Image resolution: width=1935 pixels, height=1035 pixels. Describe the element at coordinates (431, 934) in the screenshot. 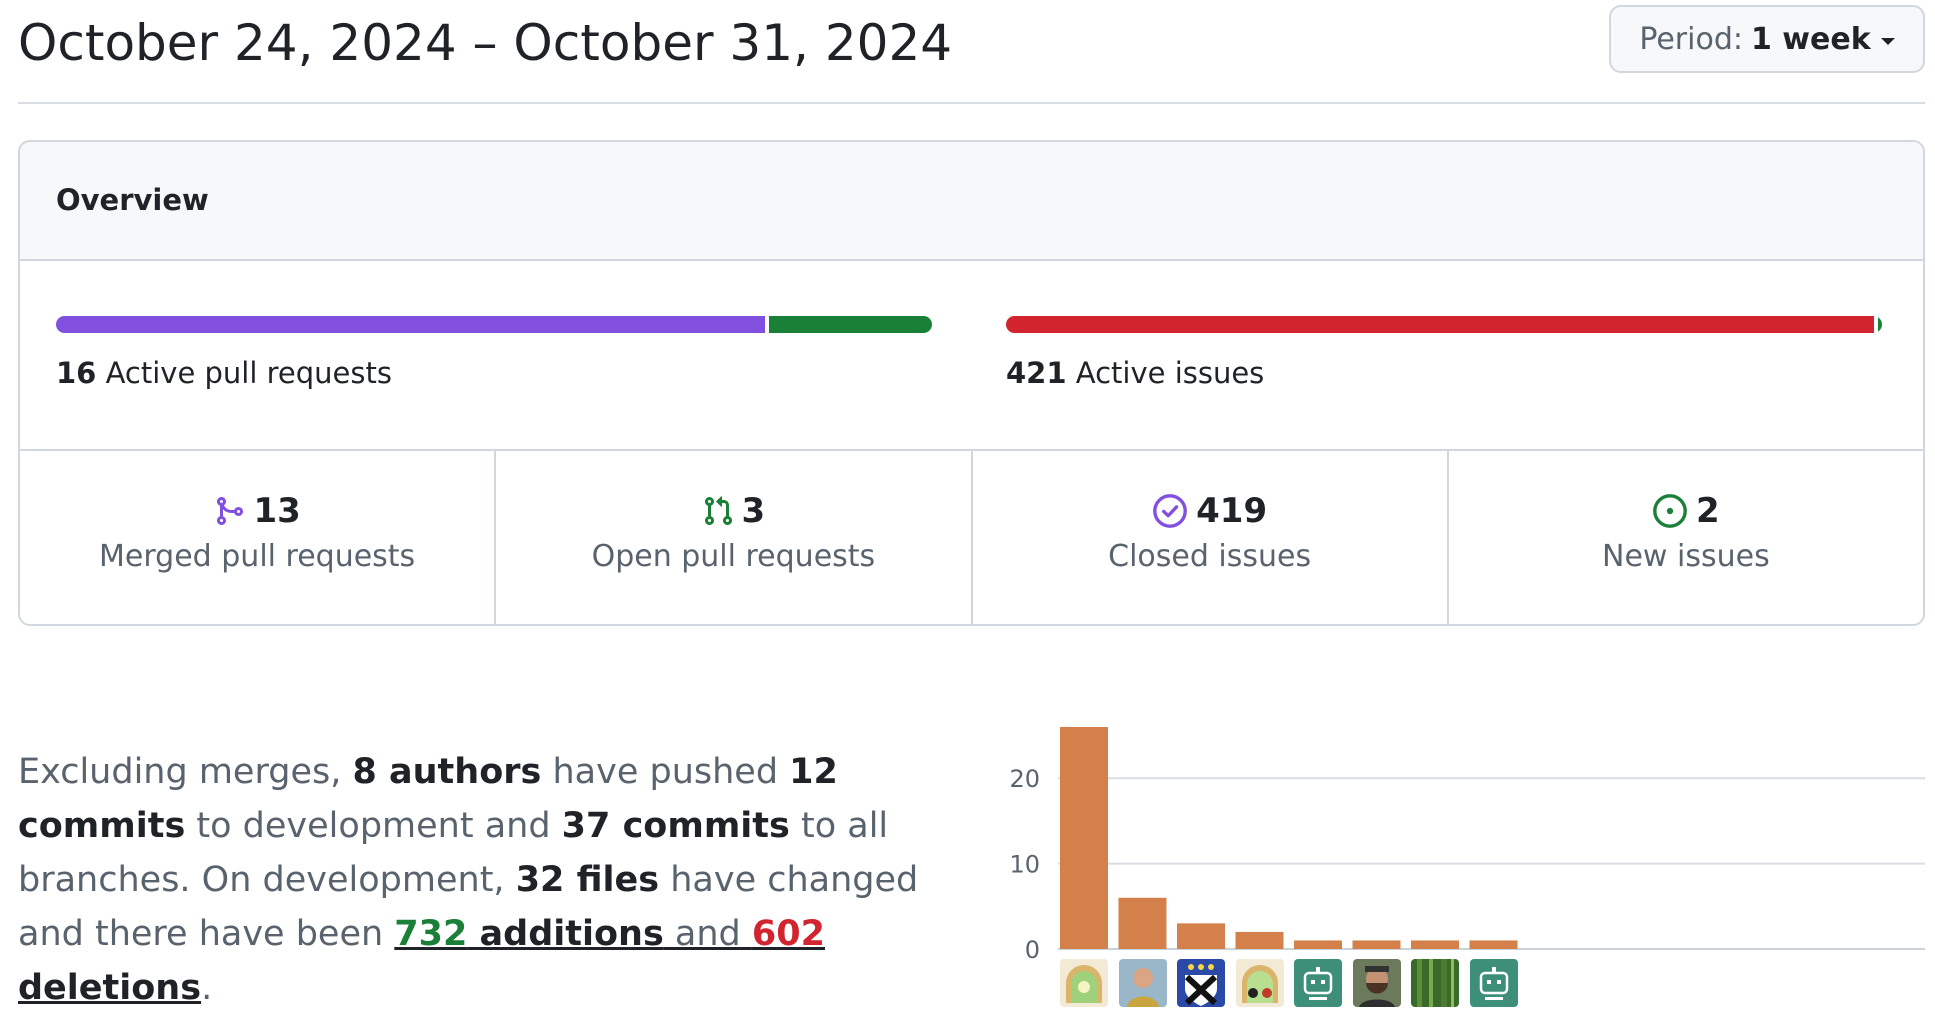

I see `additions-count: 732` at that location.